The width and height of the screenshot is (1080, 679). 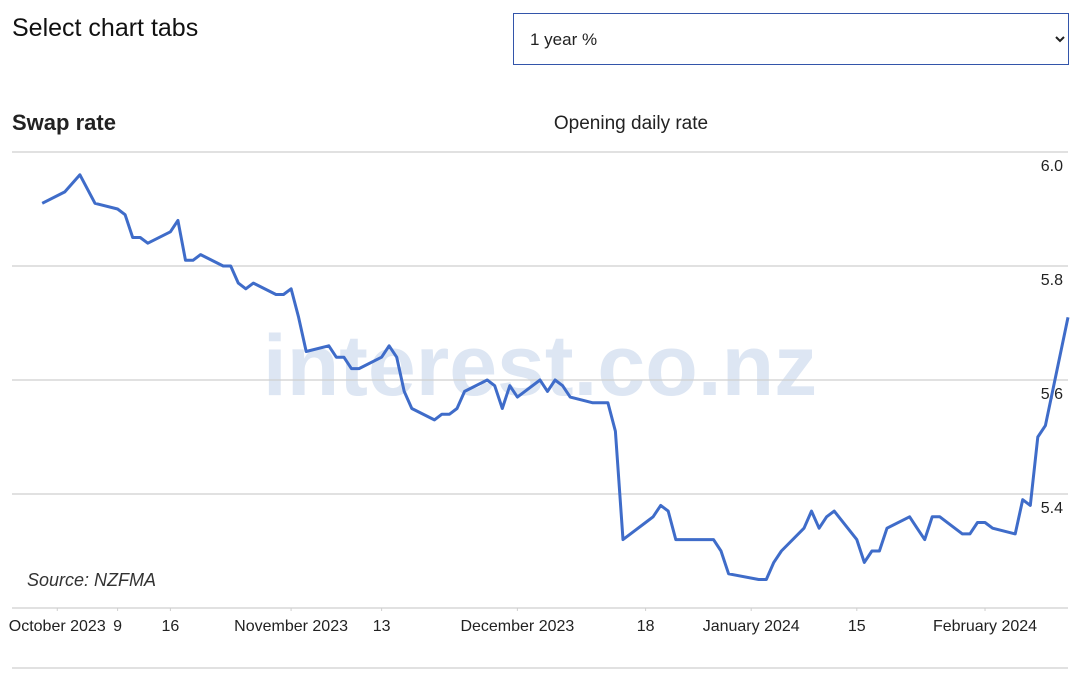 I want to click on y-tick-label: 5.8, so click(x=1052, y=280).